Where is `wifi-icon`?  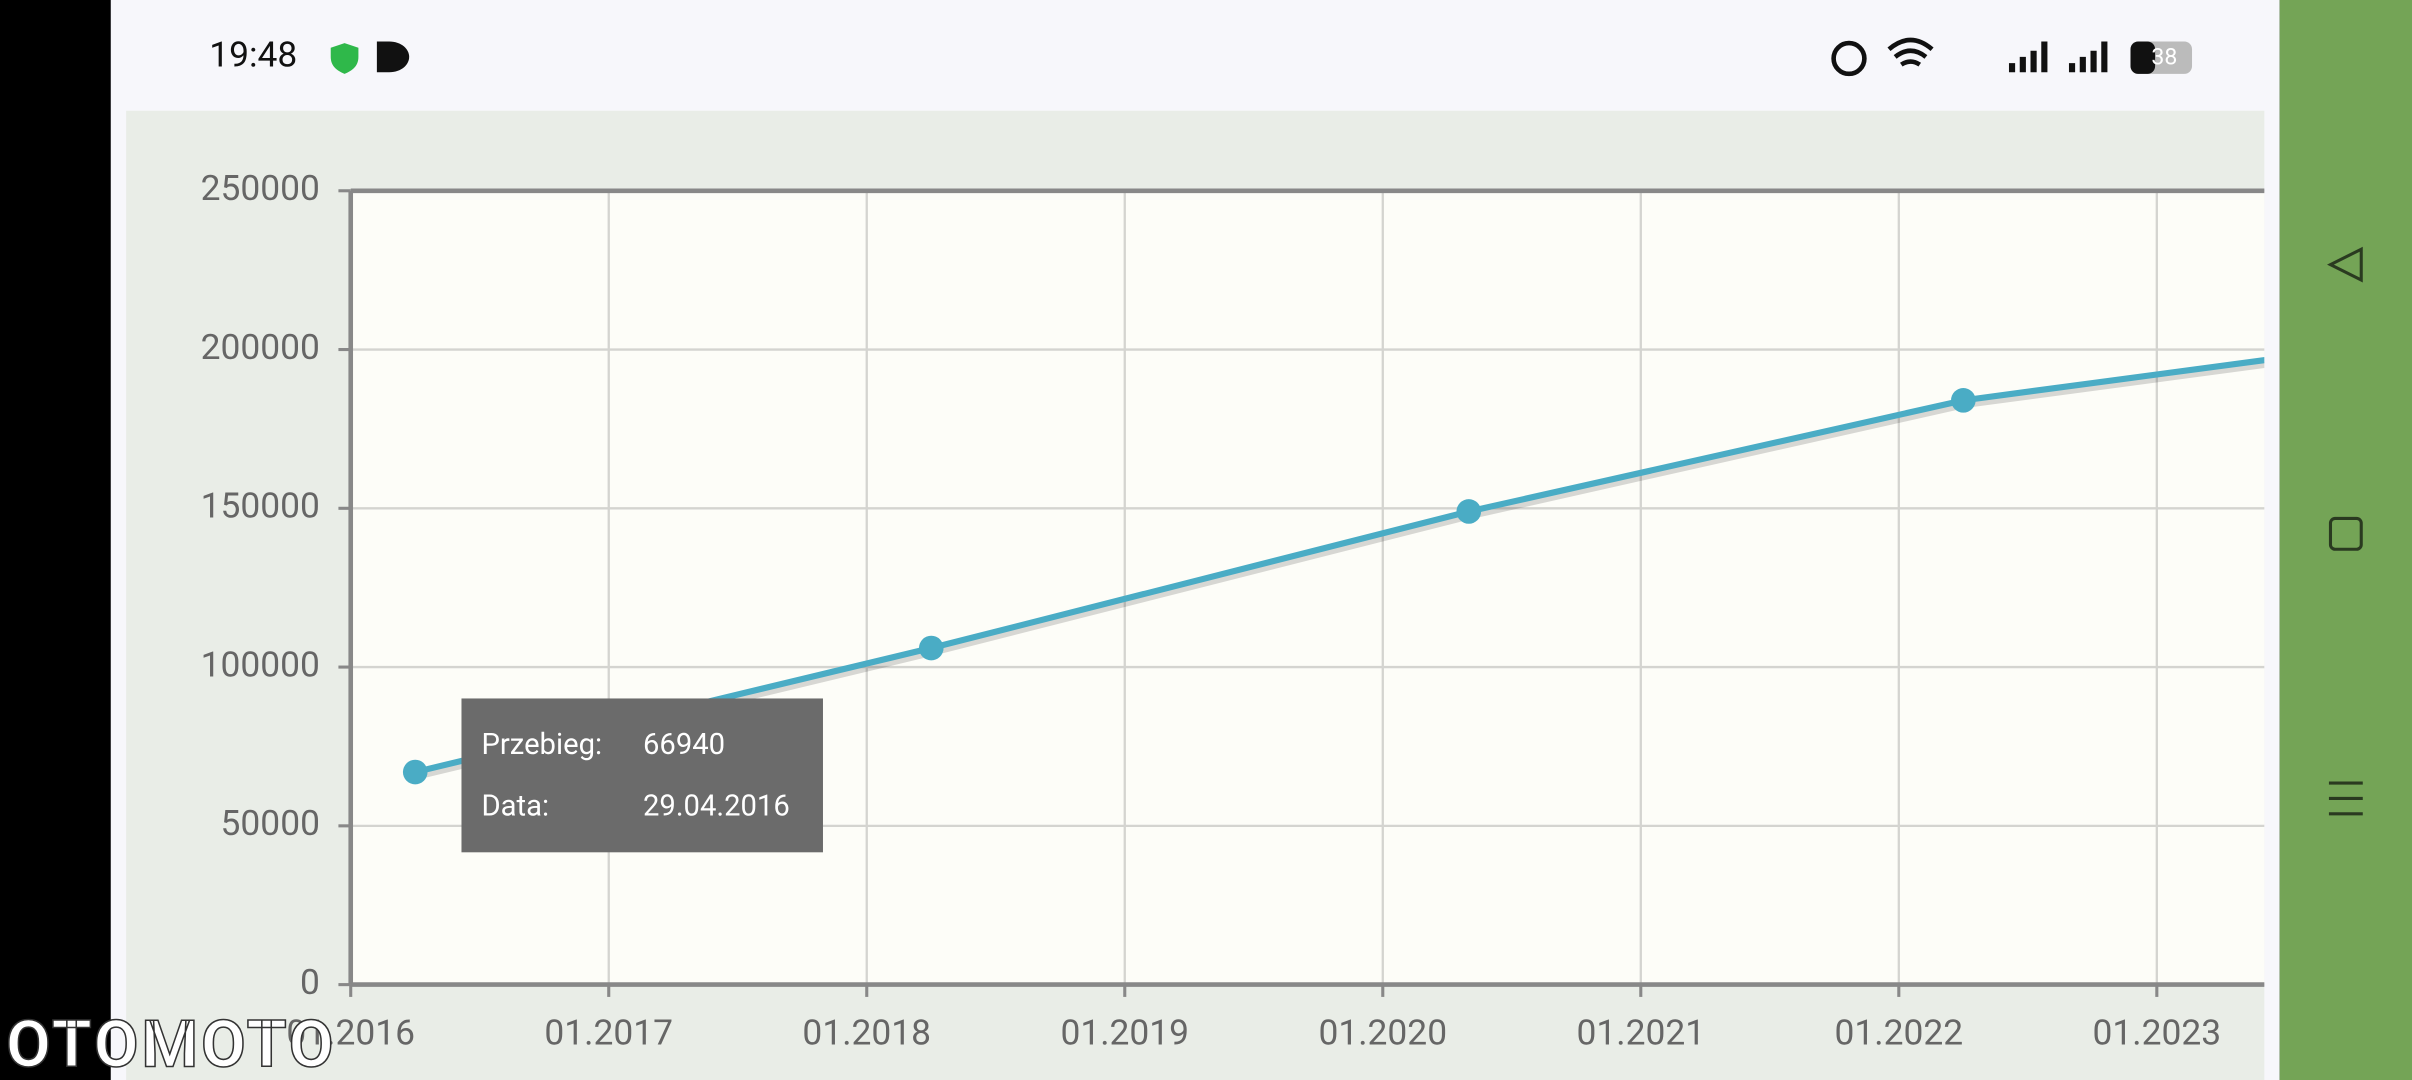
wifi-icon is located at coordinates (1910, 52).